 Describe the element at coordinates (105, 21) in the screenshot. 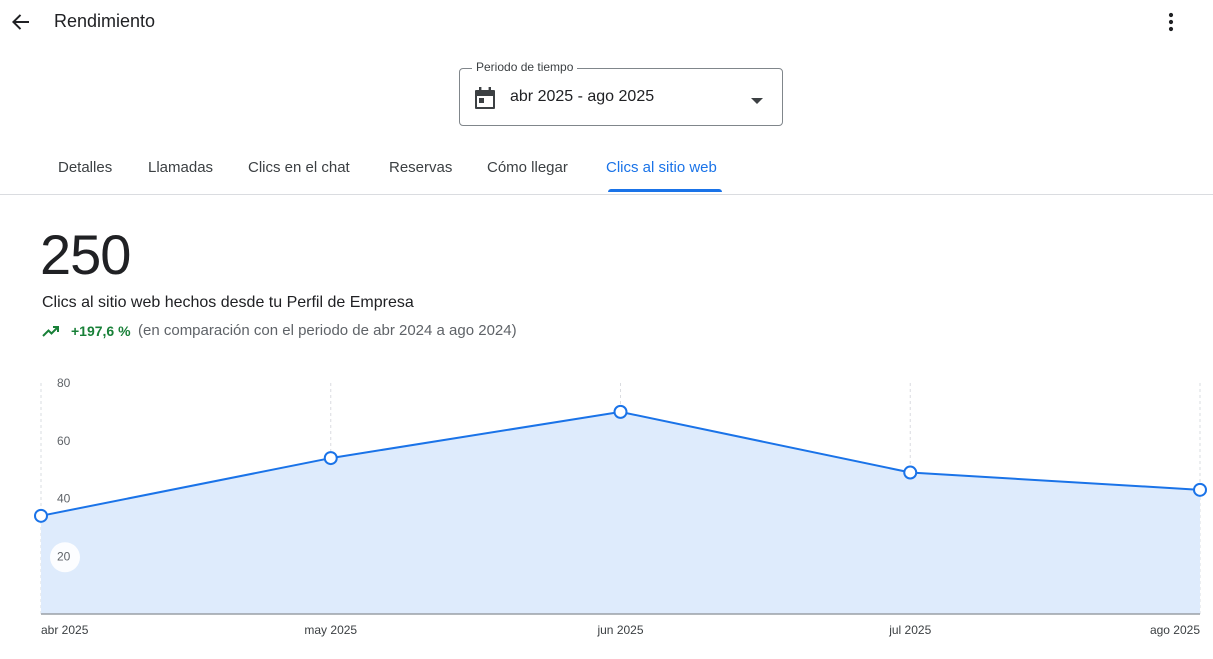

I see `page-title: Rendimiento` at that location.